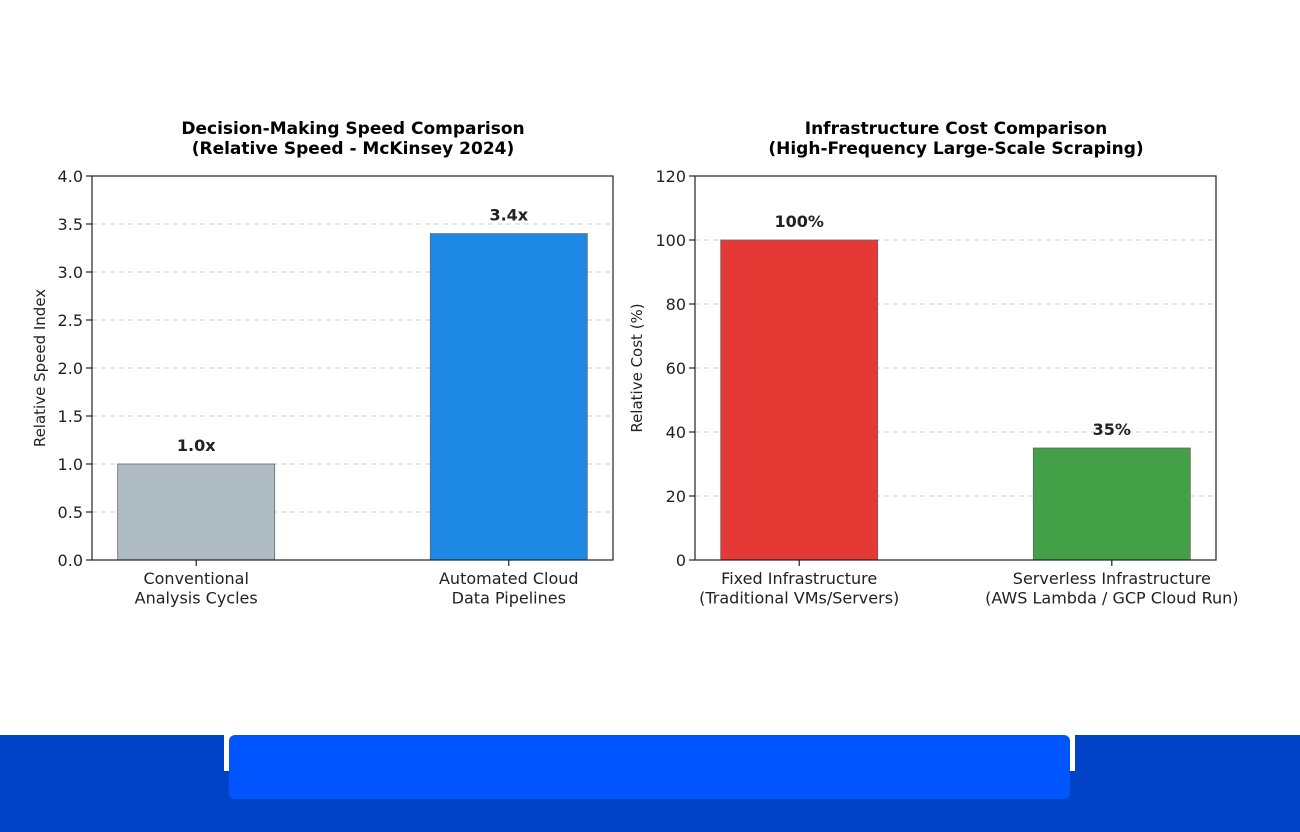 The width and height of the screenshot is (1300, 832). Describe the element at coordinates (637, 367) in the screenshot. I see `chart2-y-axis-label: Relative Cost (%)` at that location.